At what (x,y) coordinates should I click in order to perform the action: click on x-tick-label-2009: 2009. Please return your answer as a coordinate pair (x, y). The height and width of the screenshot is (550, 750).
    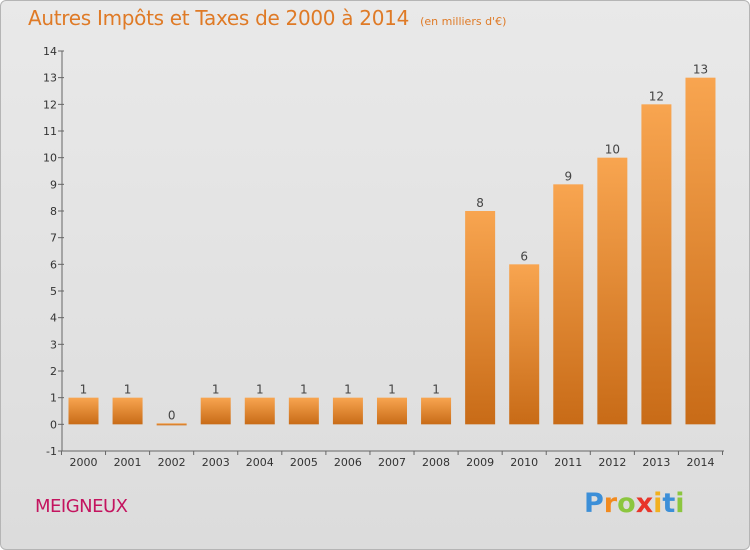
    Looking at the image, I should click on (480, 462).